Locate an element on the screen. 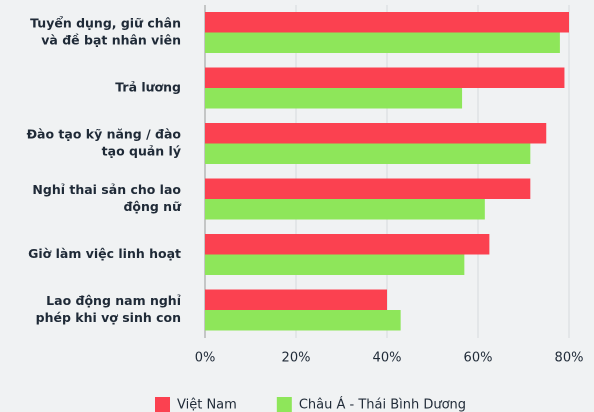  x-tick-label: 20% is located at coordinates (296, 358).